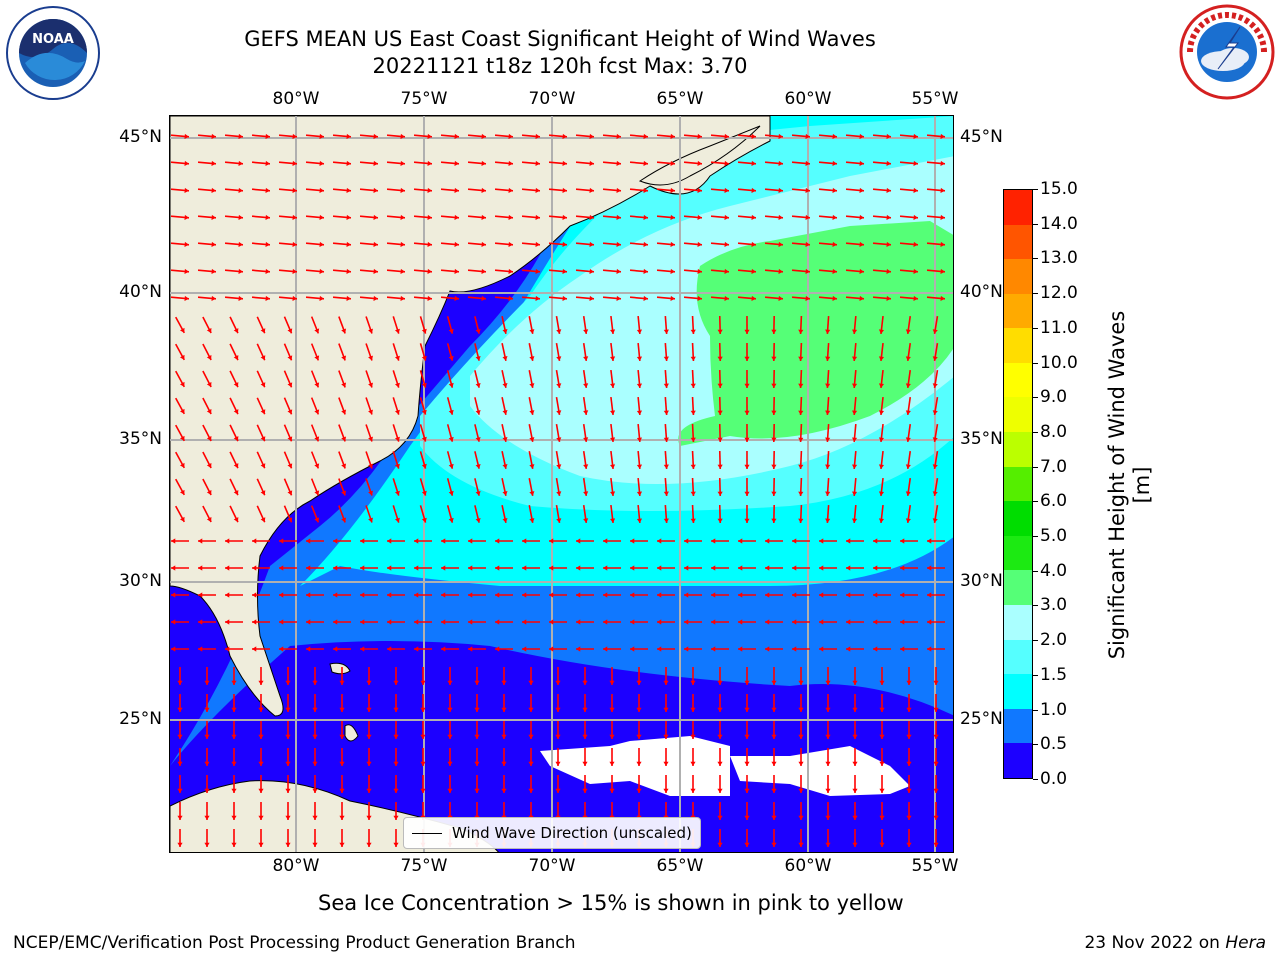  I want to click on colorbar-tick: 8.0, so click(1050, 431).